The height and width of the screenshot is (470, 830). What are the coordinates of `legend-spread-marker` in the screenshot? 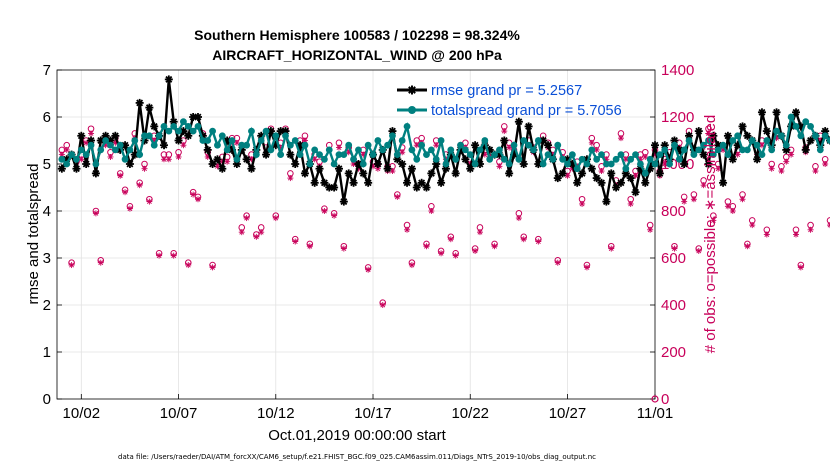 It's located at (412, 110).